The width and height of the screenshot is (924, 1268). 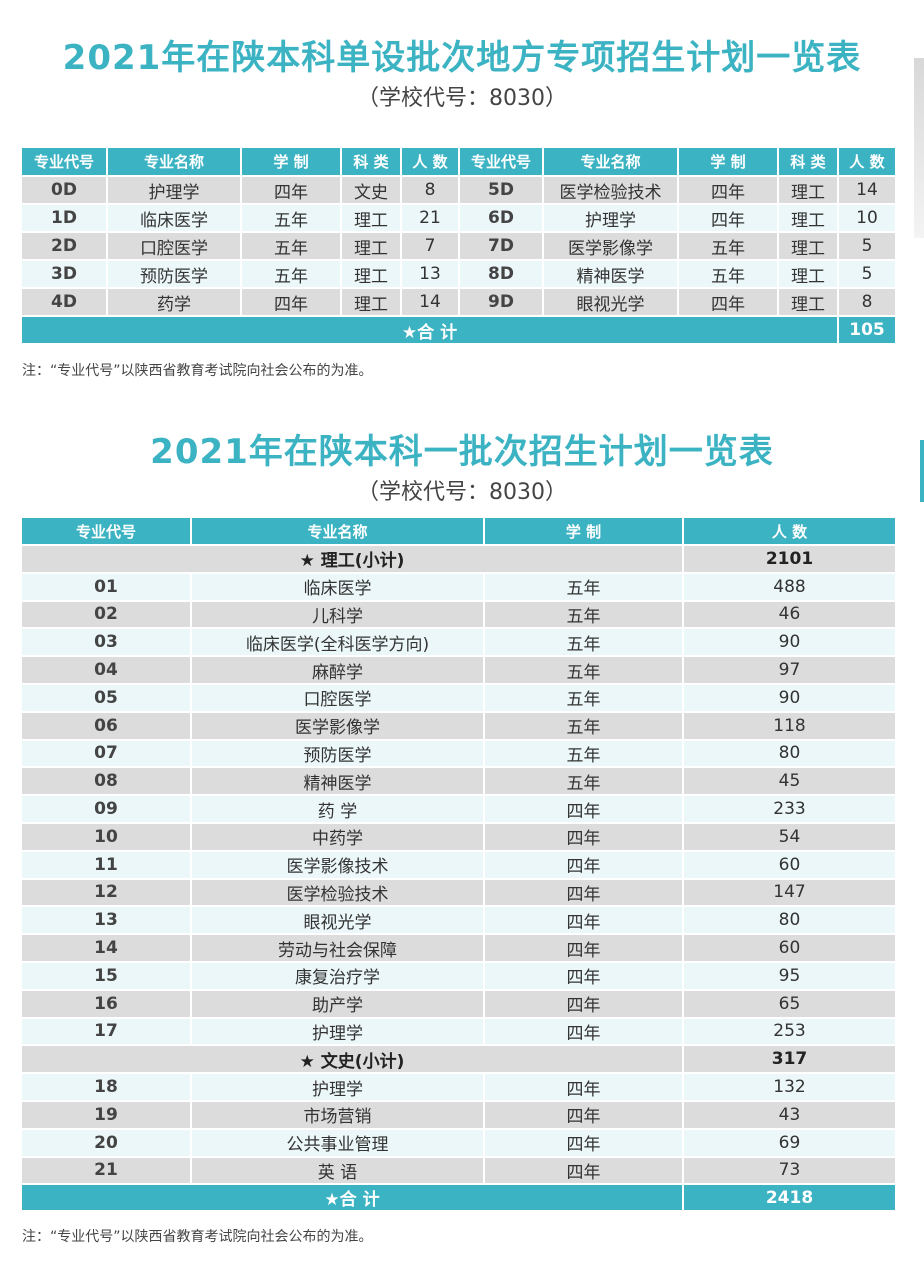 What do you see at coordinates (107, 1171) in the screenshot?
I see `major-code: 21` at bounding box center [107, 1171].